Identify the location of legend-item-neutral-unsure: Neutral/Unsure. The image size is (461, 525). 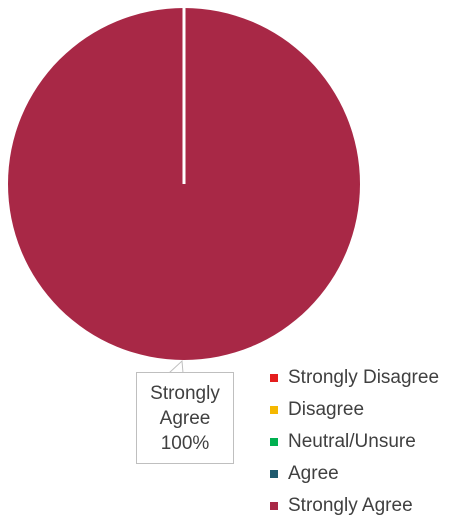
(354, 442).